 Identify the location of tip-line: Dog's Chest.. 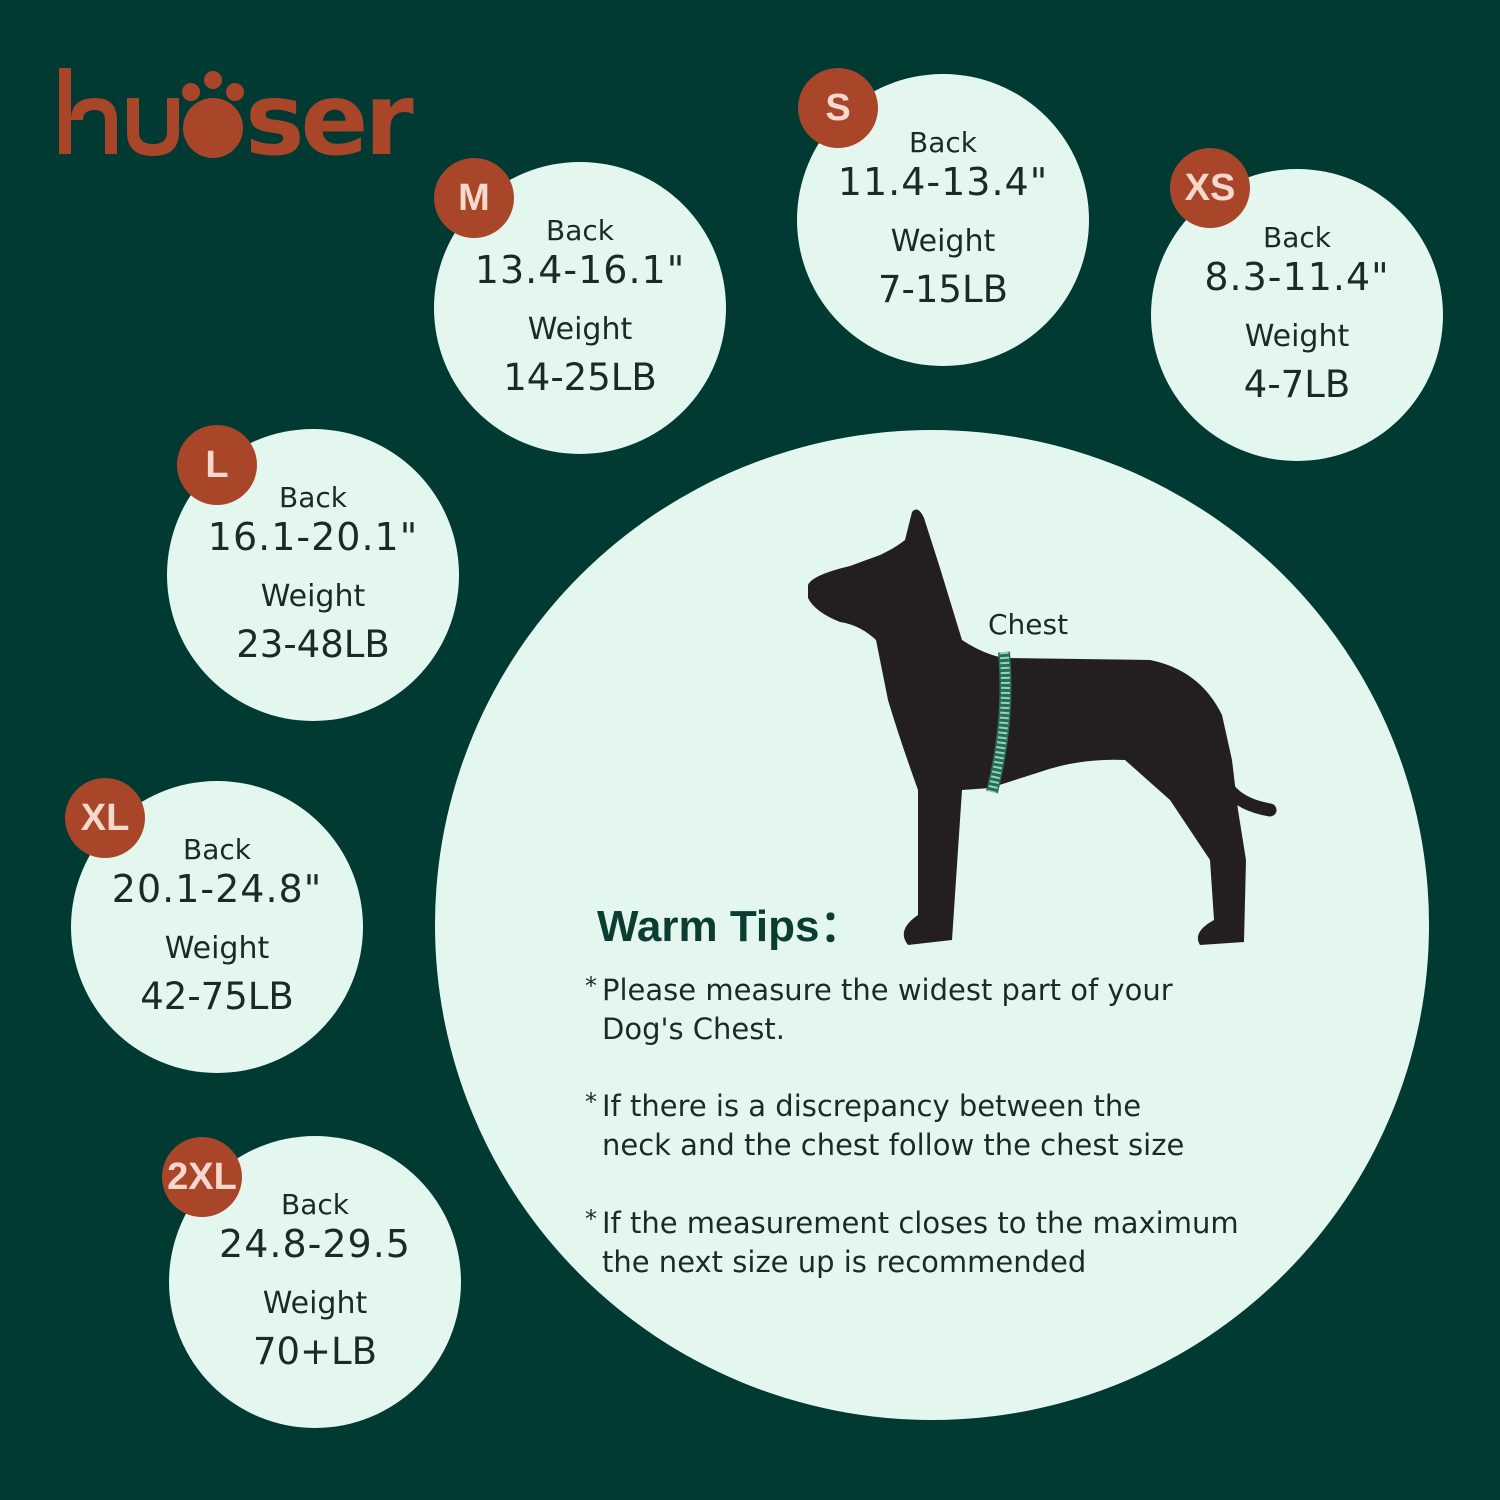
(693, 1029).